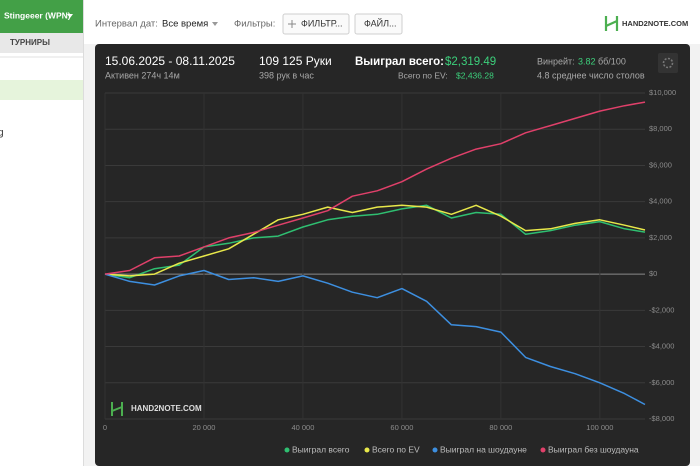 The image size is (700, 466). I want to click on legend-label: Всего по EV, so click(396, 449).